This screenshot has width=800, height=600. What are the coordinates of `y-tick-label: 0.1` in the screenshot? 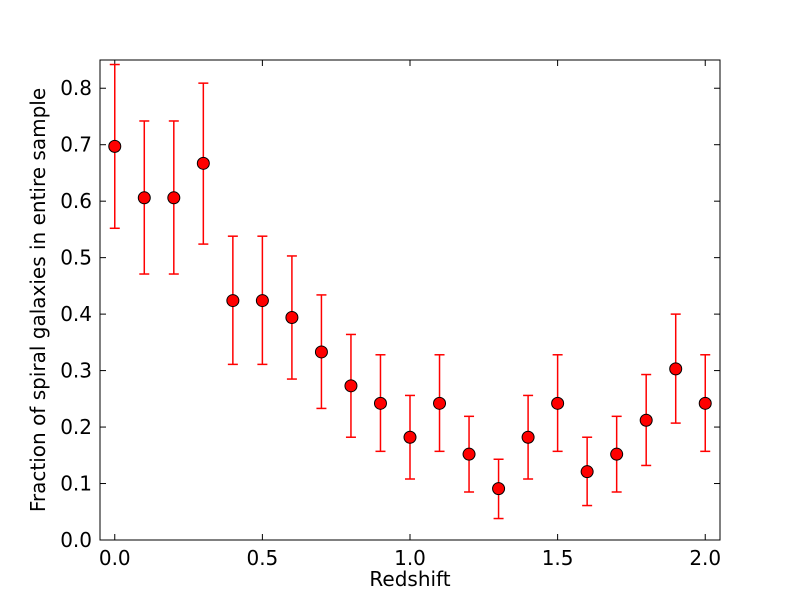 It's located at (76, 484).